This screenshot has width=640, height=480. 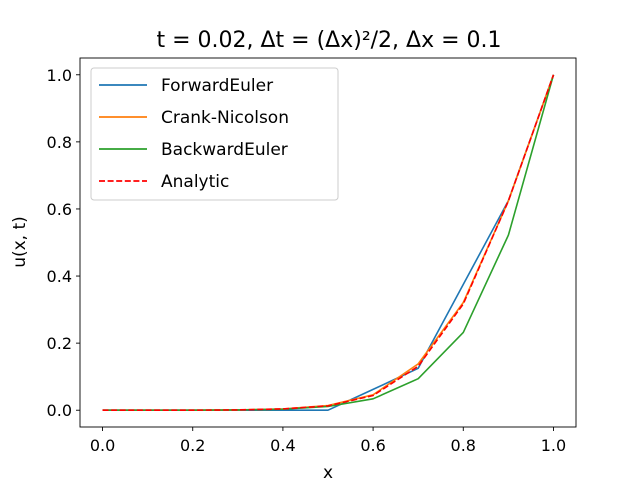 What do you see at coordinates (372, 445) in the screenshot?
I see `x-tick-label: 0.6` at bounding box center [372, 445].